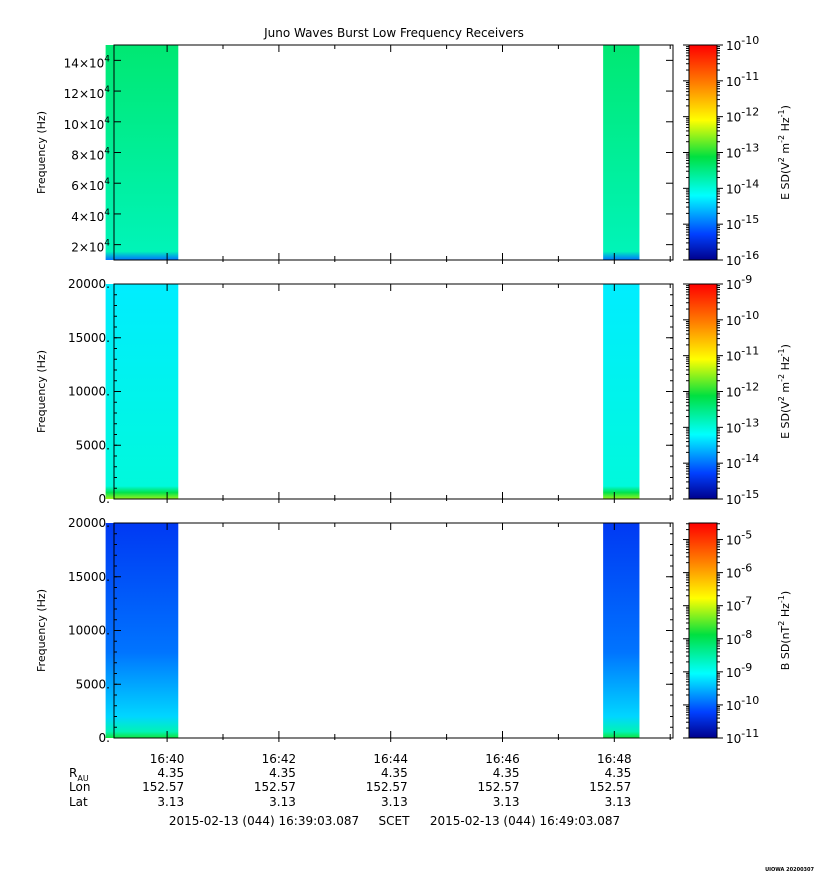  I want to click on colorbar-tick-label: 10⁻⁶, so click(739, 571).